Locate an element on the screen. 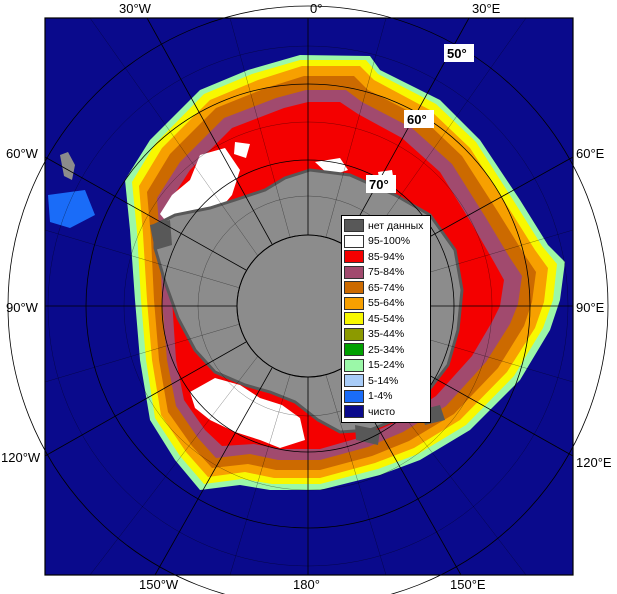 Image resolution: width=617 pixels, height=594 pixels. legend-label: 95-100% is located at coordinates (389, 241).